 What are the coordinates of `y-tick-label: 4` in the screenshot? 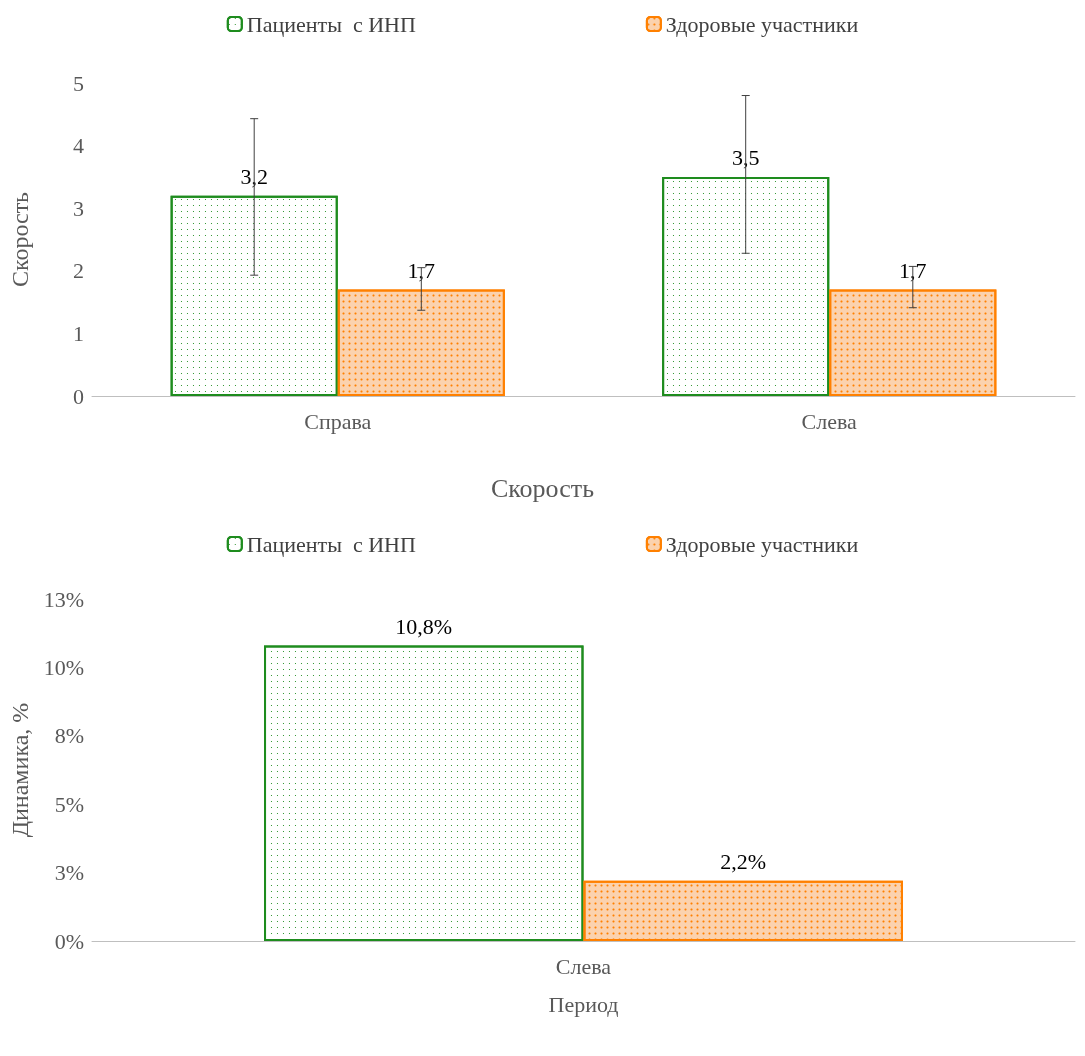 It's located at (78, 146).